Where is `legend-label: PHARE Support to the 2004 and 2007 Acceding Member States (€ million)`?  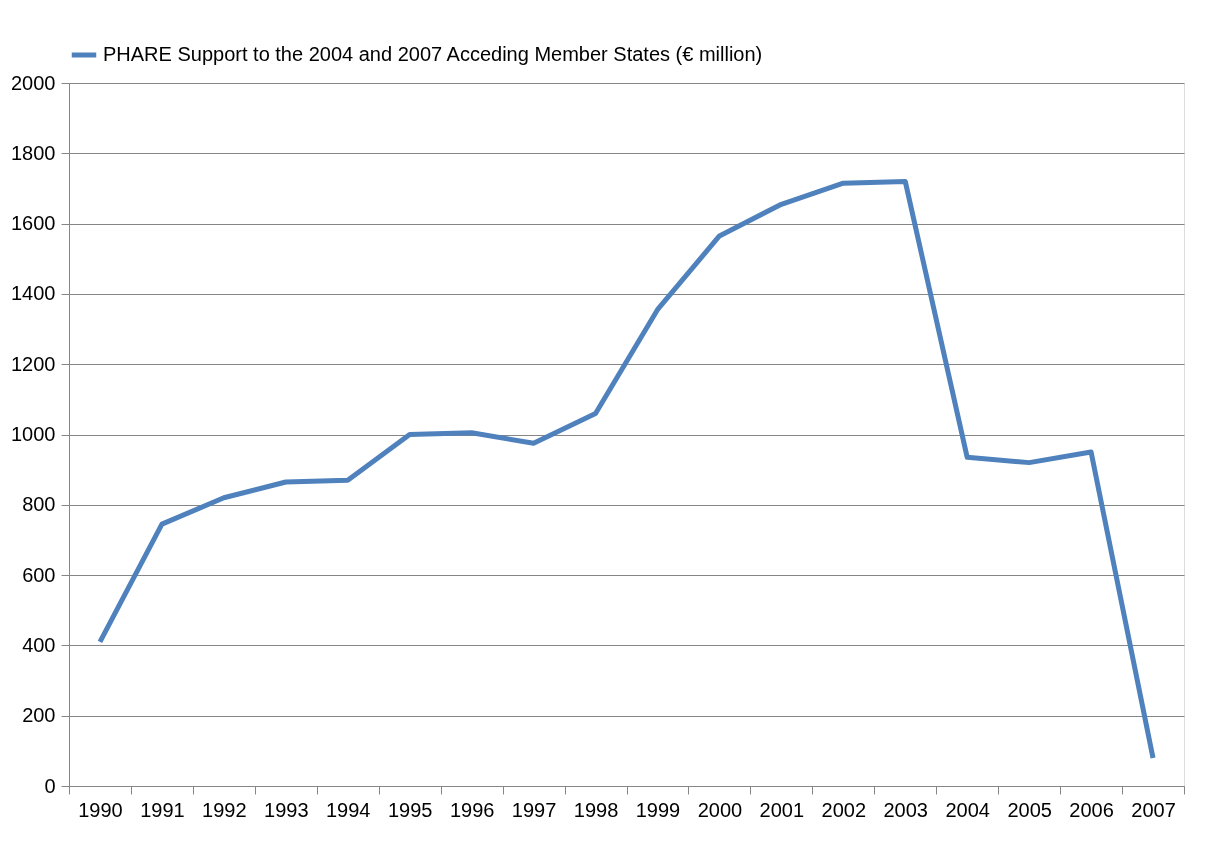 legend-label: PHARE Support to the 2004 and 2007 Acceding Member States (€ million) is located at coordinates (433, 54).